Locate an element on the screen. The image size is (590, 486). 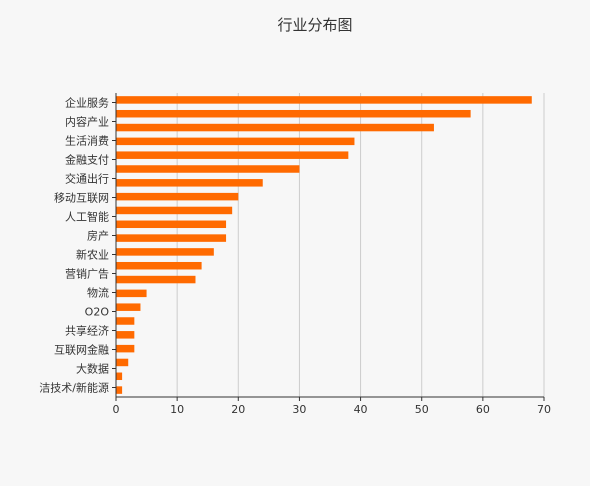
y-tick-label: 生活消费 is located at coordinates (87, 141).